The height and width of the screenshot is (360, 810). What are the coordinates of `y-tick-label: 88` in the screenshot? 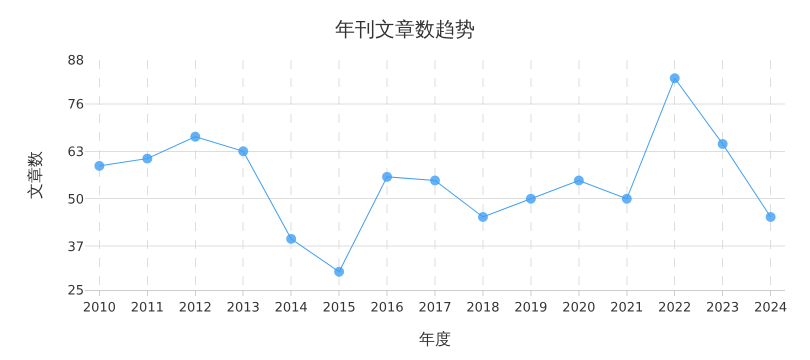 It's located at (75, 61).